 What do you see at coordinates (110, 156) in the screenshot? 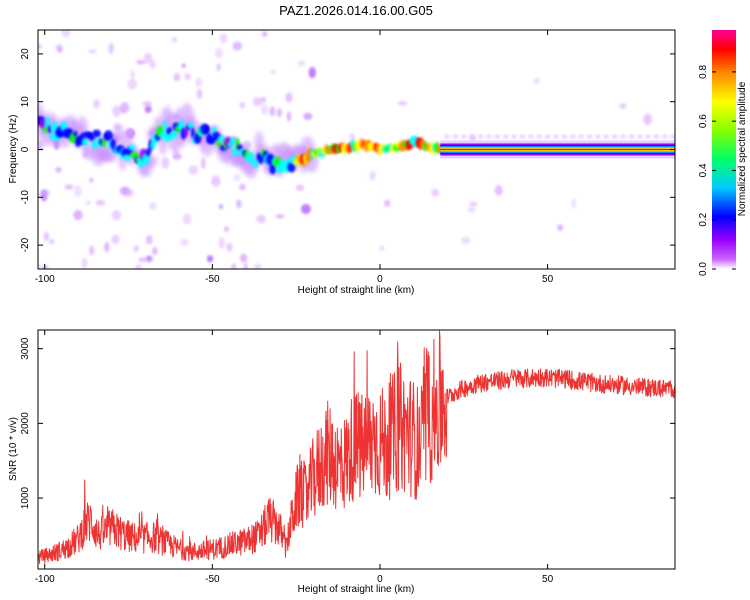
I see `halo-blob` at bounding box center [110, 156].